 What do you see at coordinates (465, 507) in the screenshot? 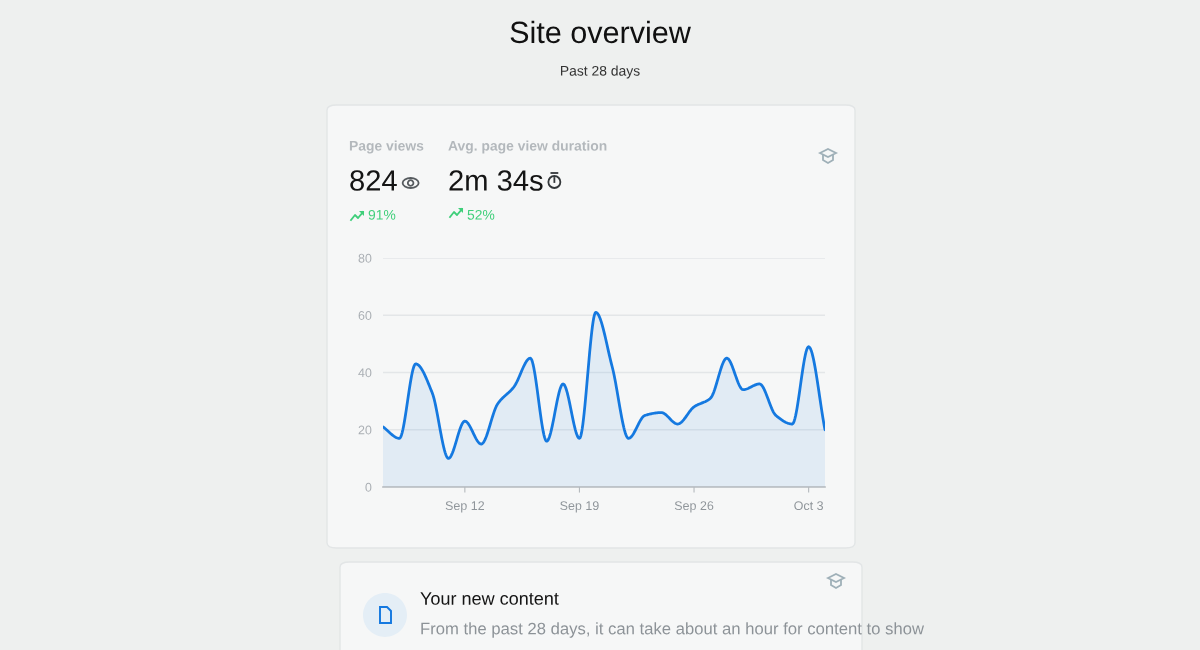
I see `x-tick-label: Sep 12` at bounding box center [465, 507].